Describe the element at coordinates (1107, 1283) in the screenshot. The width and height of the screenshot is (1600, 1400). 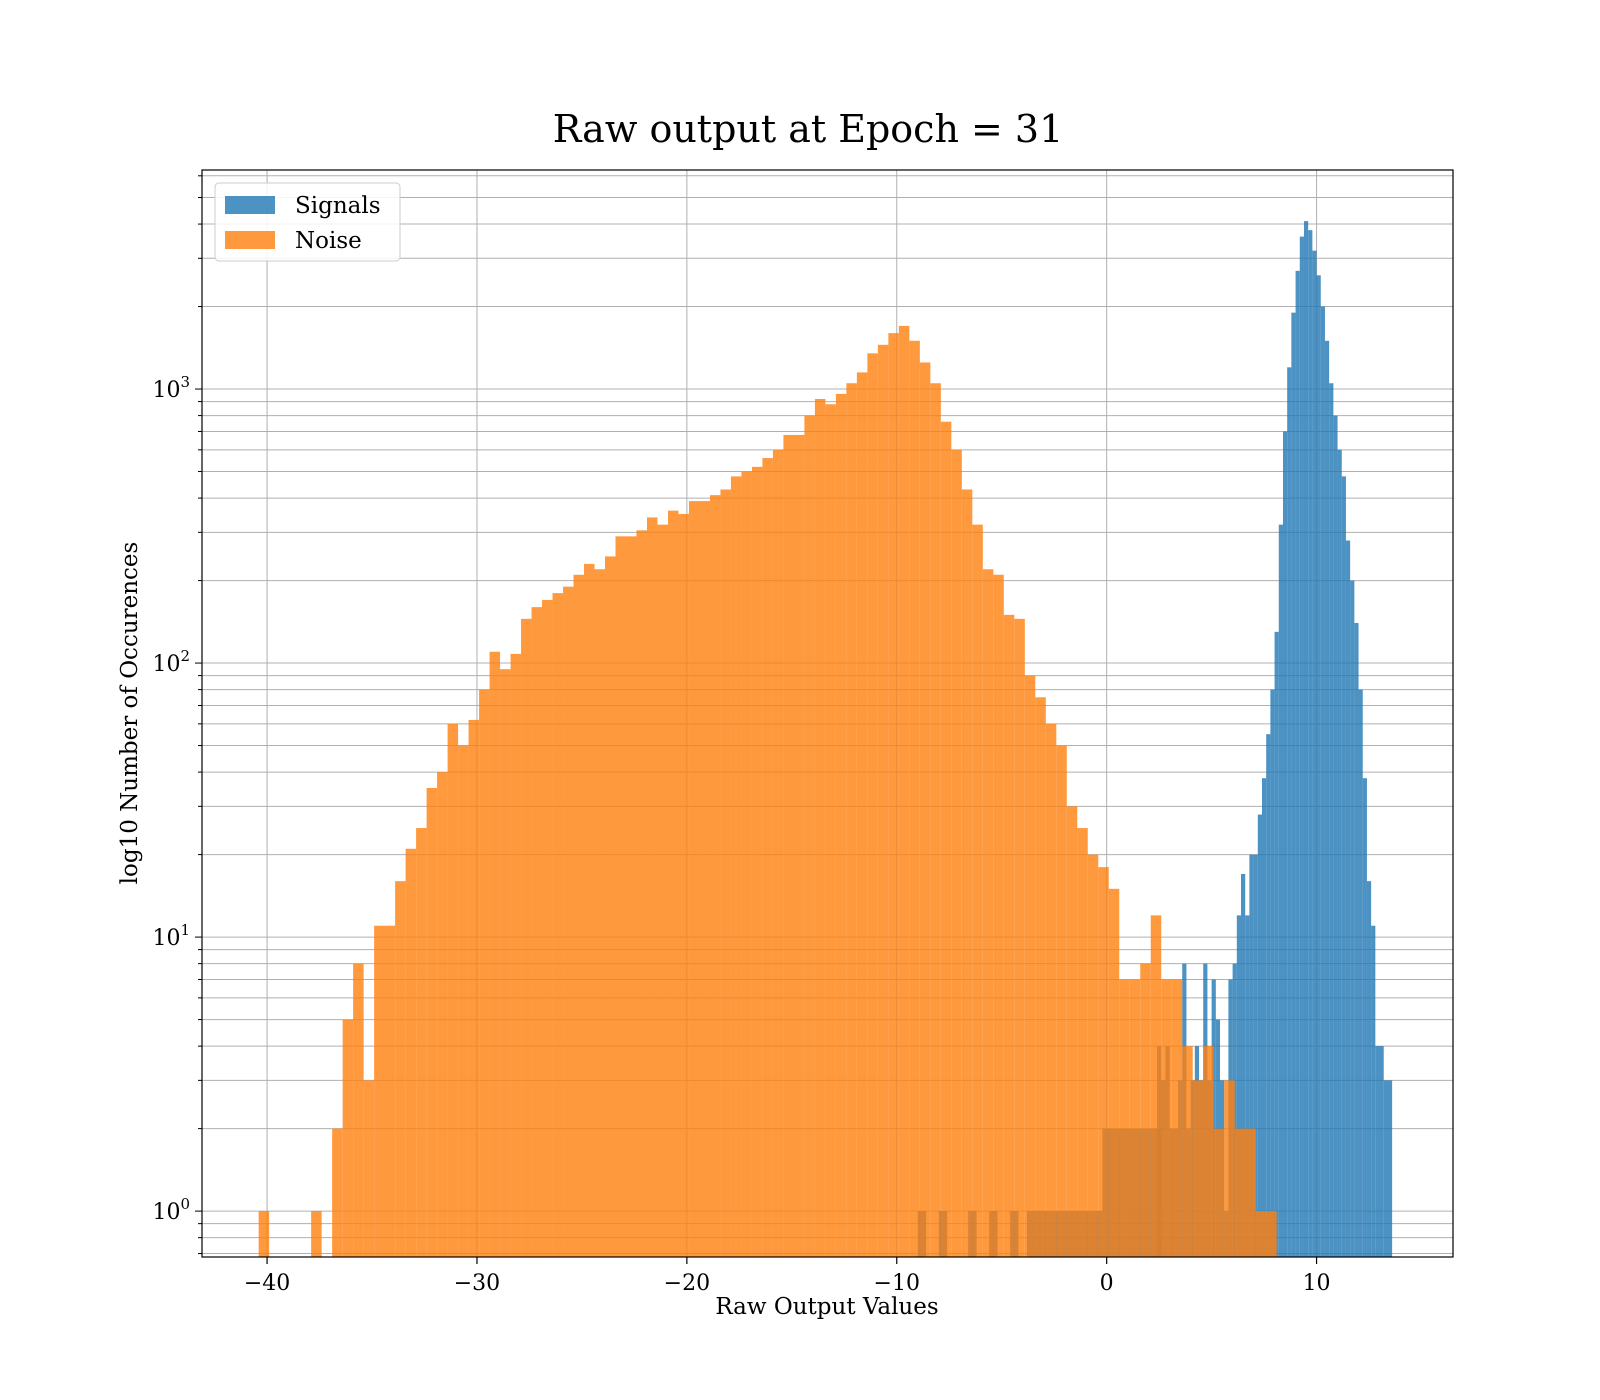
I see `x-tick-label: 0` at that location.